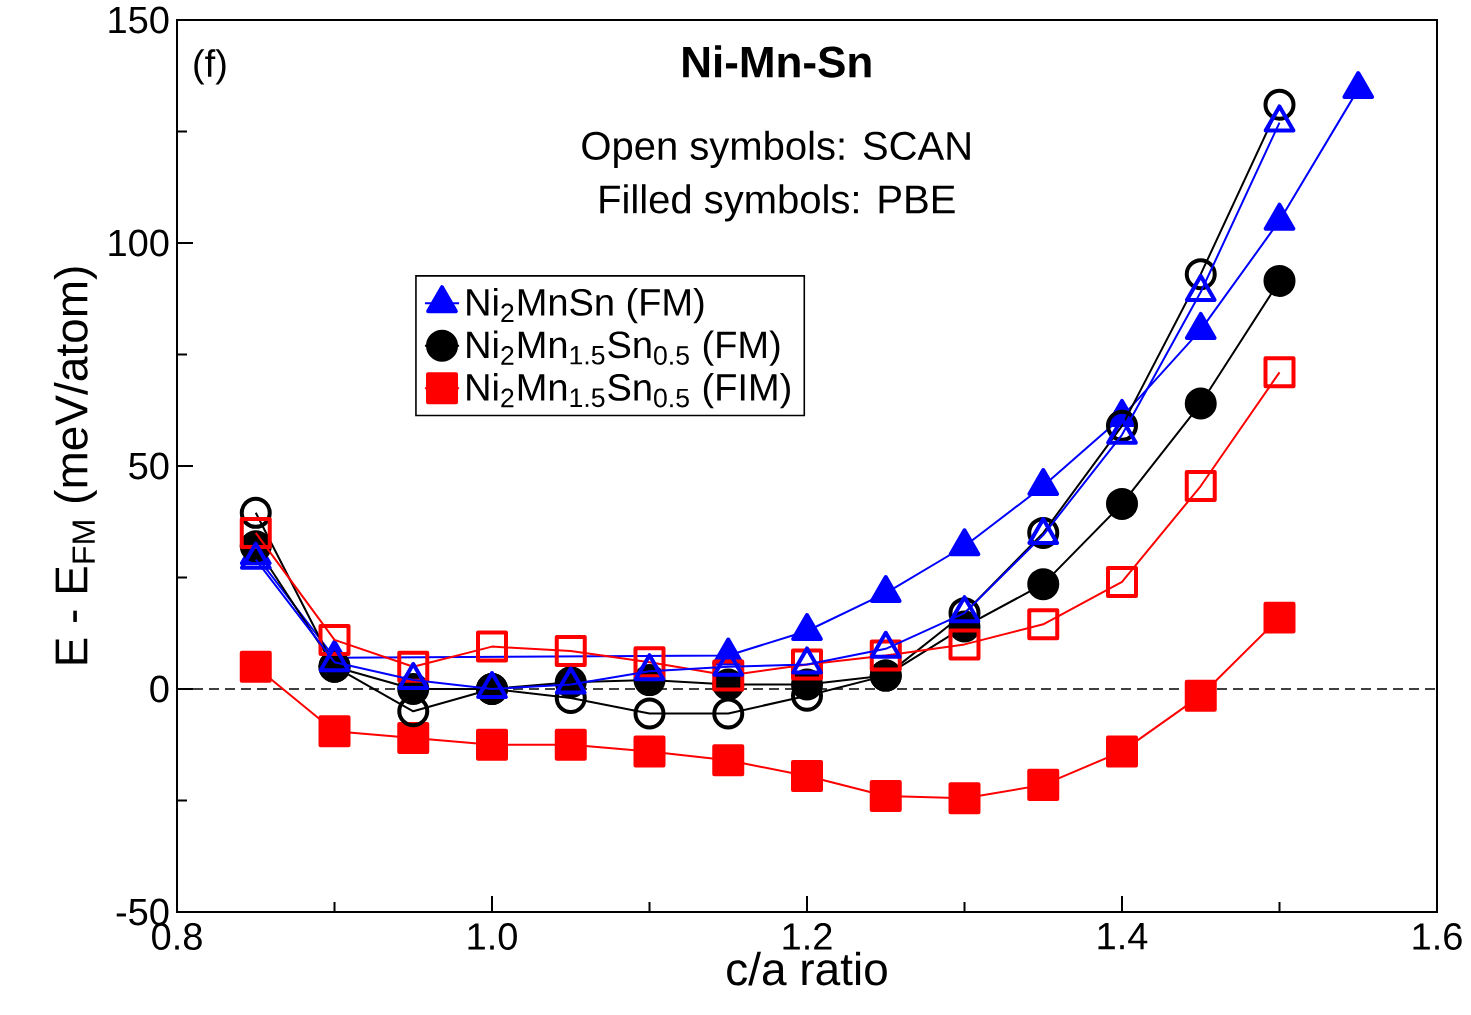 The height and width of the screenshot is (1015, 1471). I want to click on x-axis-title: c/a ratio, so click(807, 968).